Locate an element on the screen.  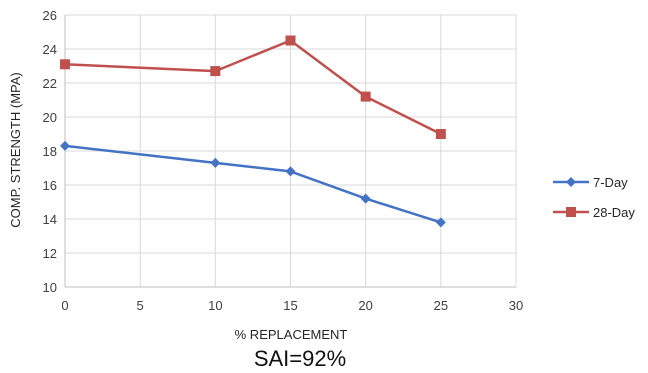
y-tick-label: 24 is located at coordinates (50, 49).